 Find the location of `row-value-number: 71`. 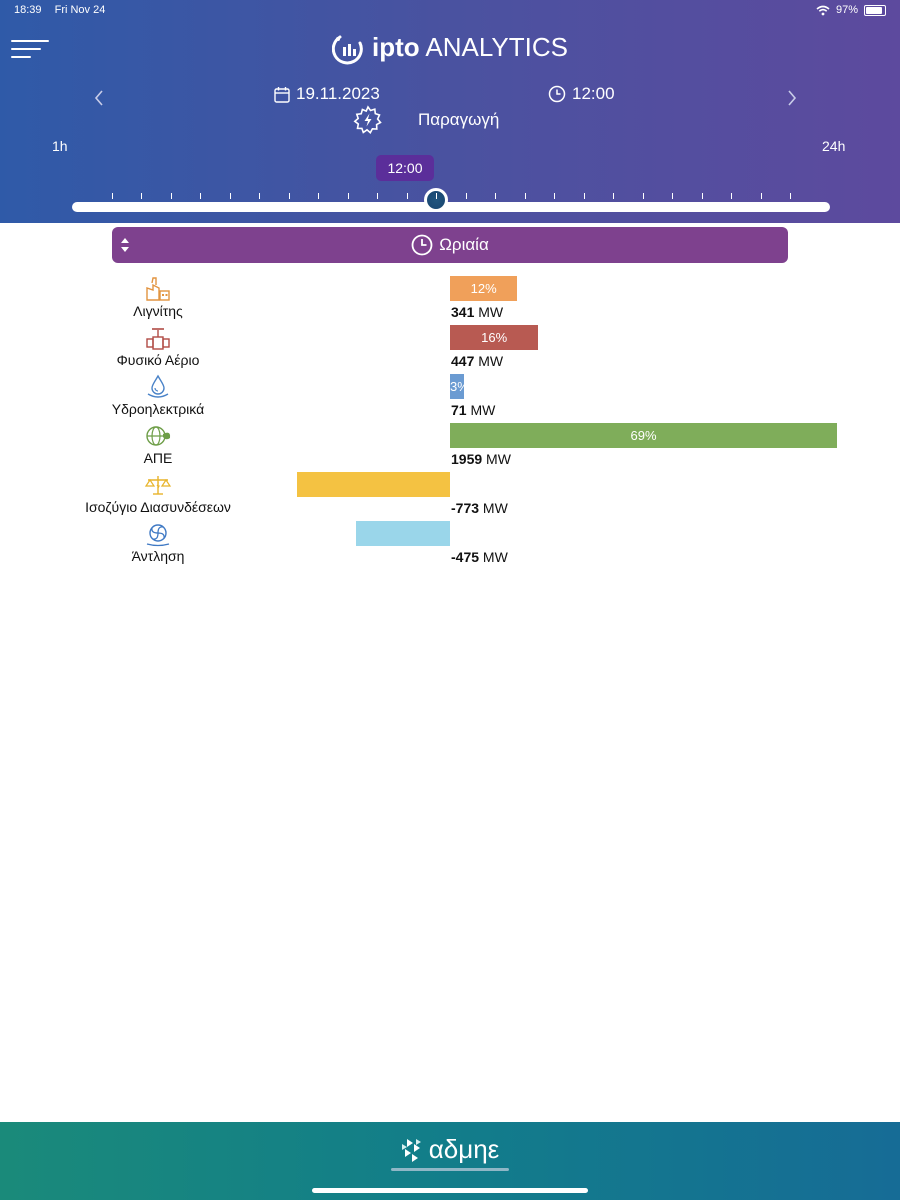

row-value-number: 71 is located at coordinates (459, 410).